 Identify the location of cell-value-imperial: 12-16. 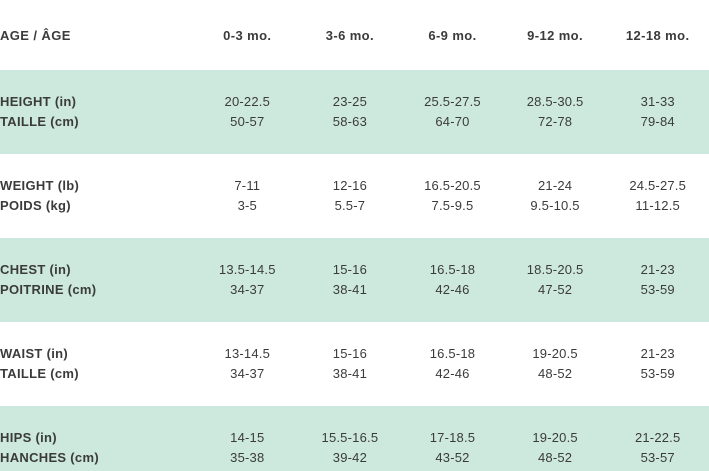
(350, 185).